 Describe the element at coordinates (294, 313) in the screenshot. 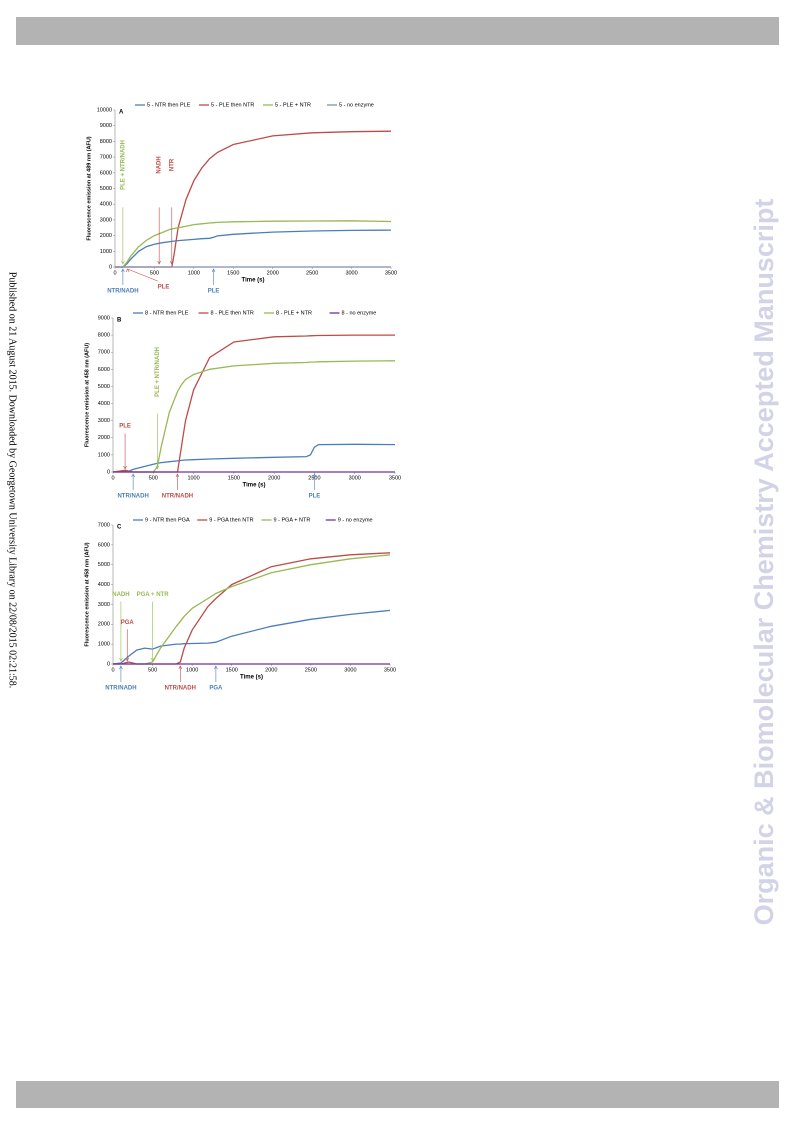

I see `legend-label: 8 - PLE + NTR` at that location.